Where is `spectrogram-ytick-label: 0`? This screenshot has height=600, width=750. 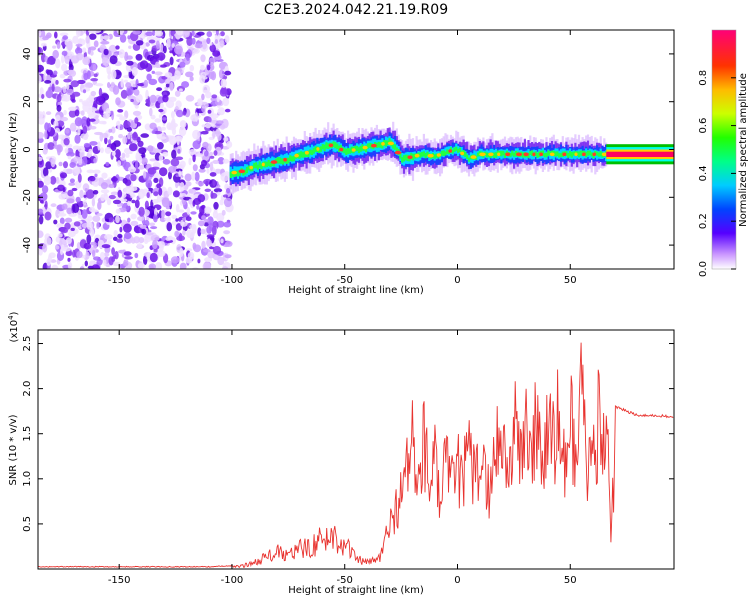 spectrogram-ytick-label: 0 is located at coordinates (27, 149).